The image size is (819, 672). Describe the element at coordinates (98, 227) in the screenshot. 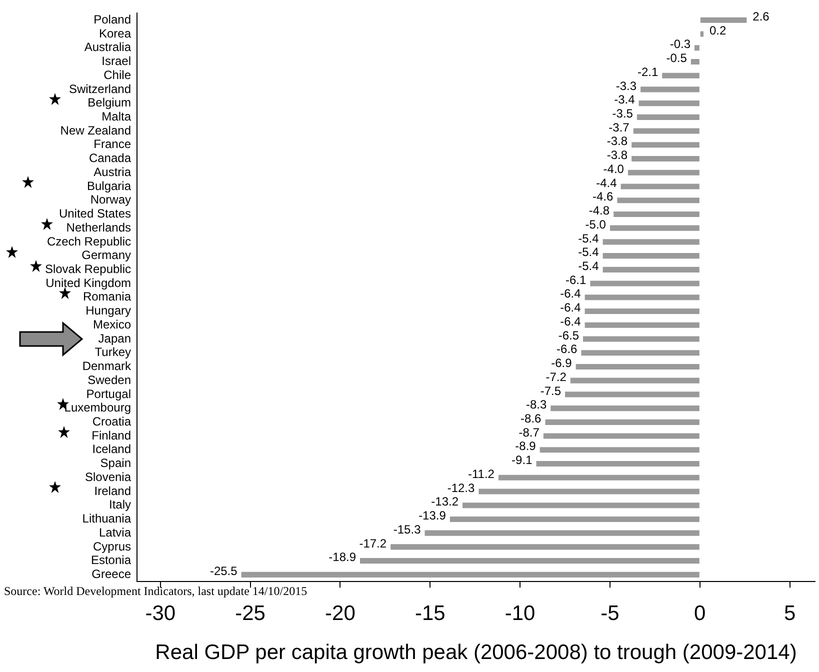

I see `y-tick-label: Netherlands` at that location.